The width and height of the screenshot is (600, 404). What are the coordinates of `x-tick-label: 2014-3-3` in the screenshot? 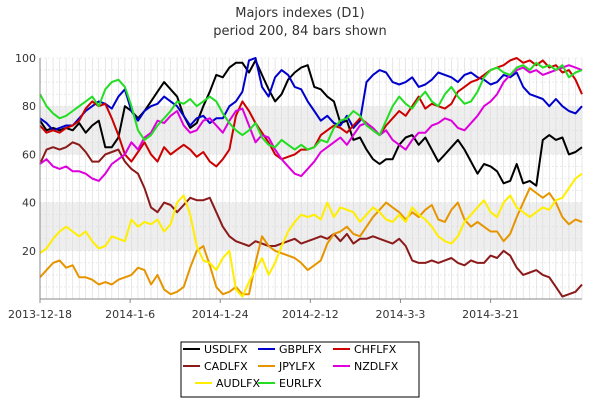 It's located at (400, 314).